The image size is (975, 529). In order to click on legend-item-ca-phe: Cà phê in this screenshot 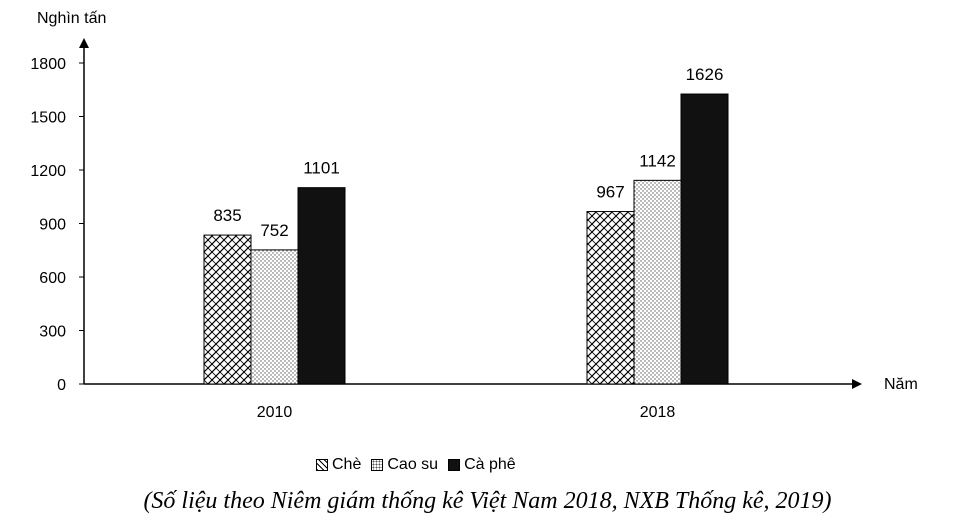, I will do `click(482, 465)`.